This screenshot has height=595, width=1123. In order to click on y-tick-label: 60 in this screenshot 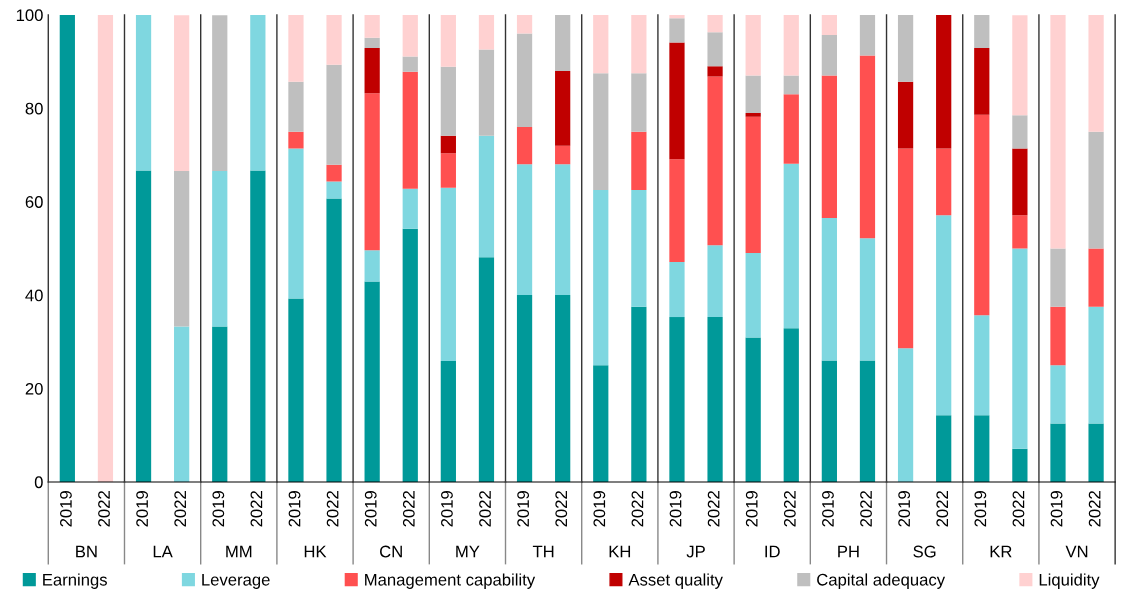, I will do `click(34, 202)`.